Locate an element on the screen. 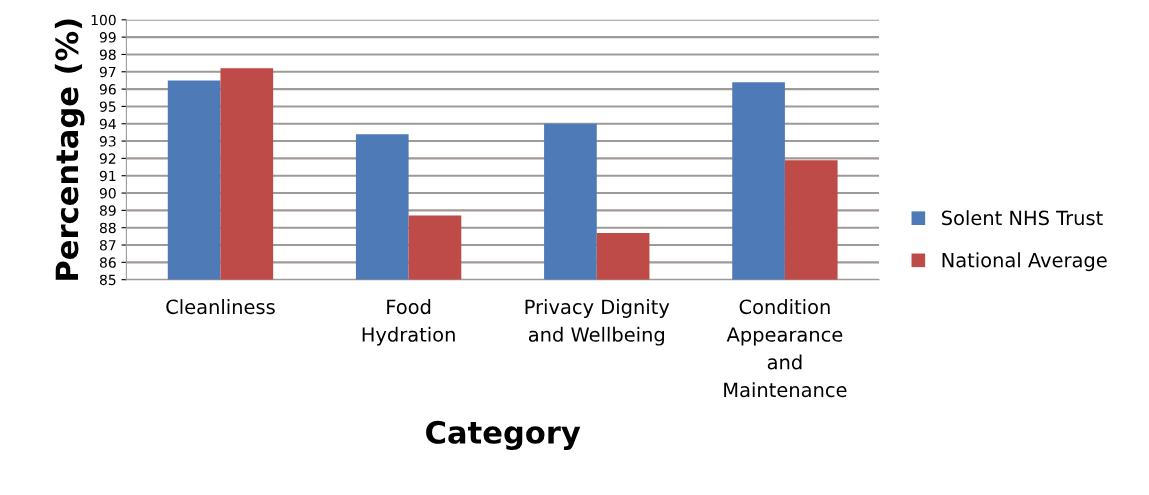 Image resolution: width=1149 pixels, height=495 pixels. y-tick-label: 93 is located at coordinates (107, 141).